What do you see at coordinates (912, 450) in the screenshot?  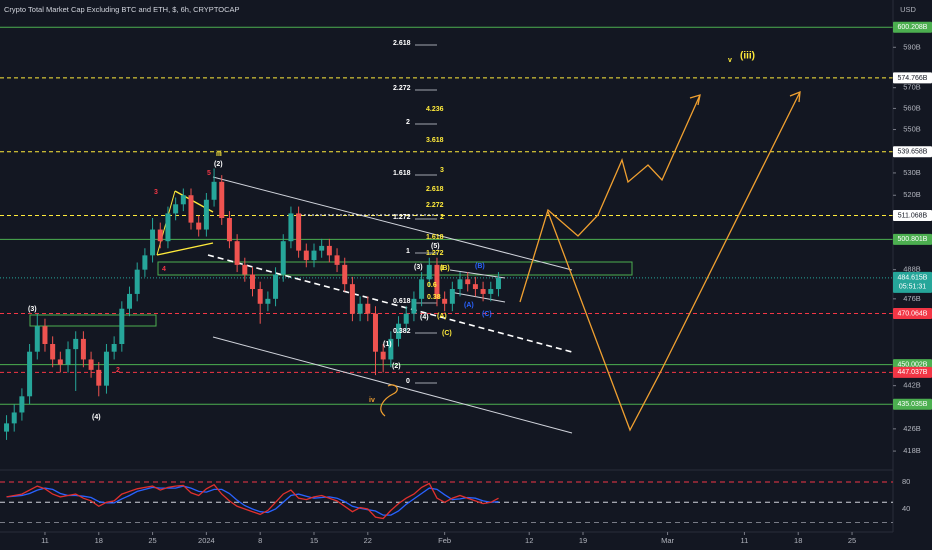 I see `y-tick-label: 418B` at bounding box center [912, 450].